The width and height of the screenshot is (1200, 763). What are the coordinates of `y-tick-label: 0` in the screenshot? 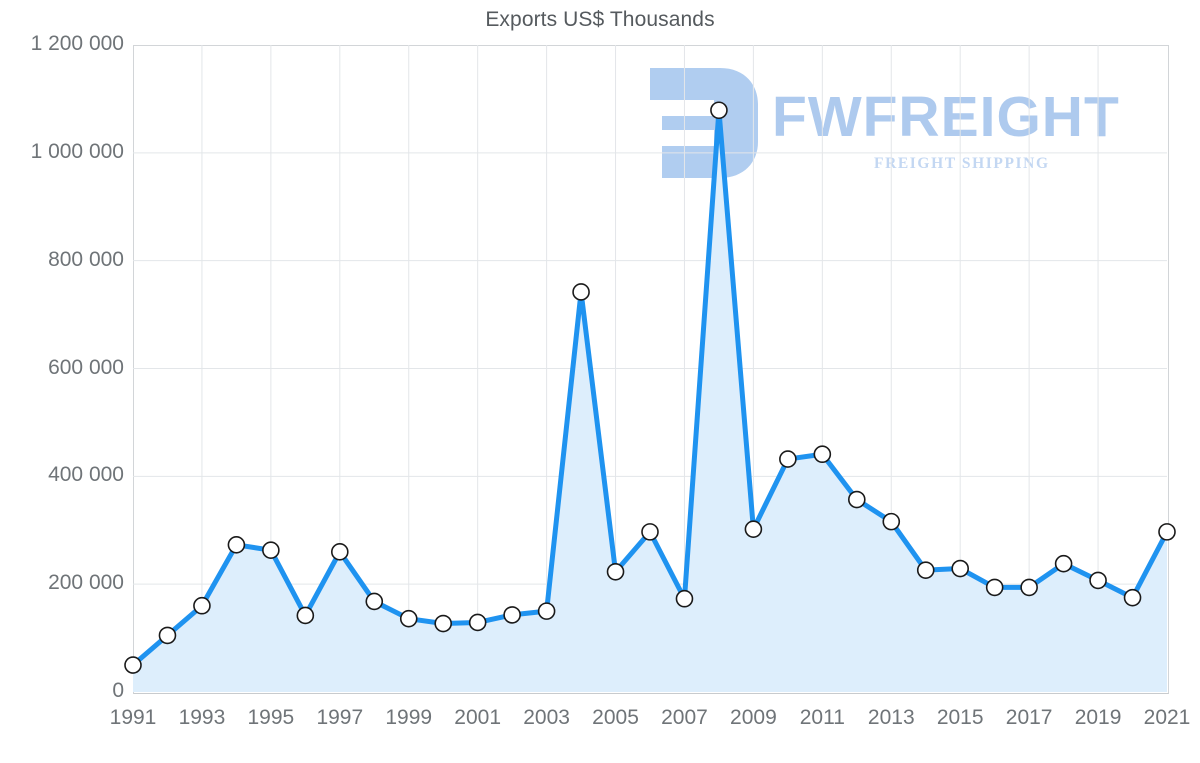 It's located at (118, 690).